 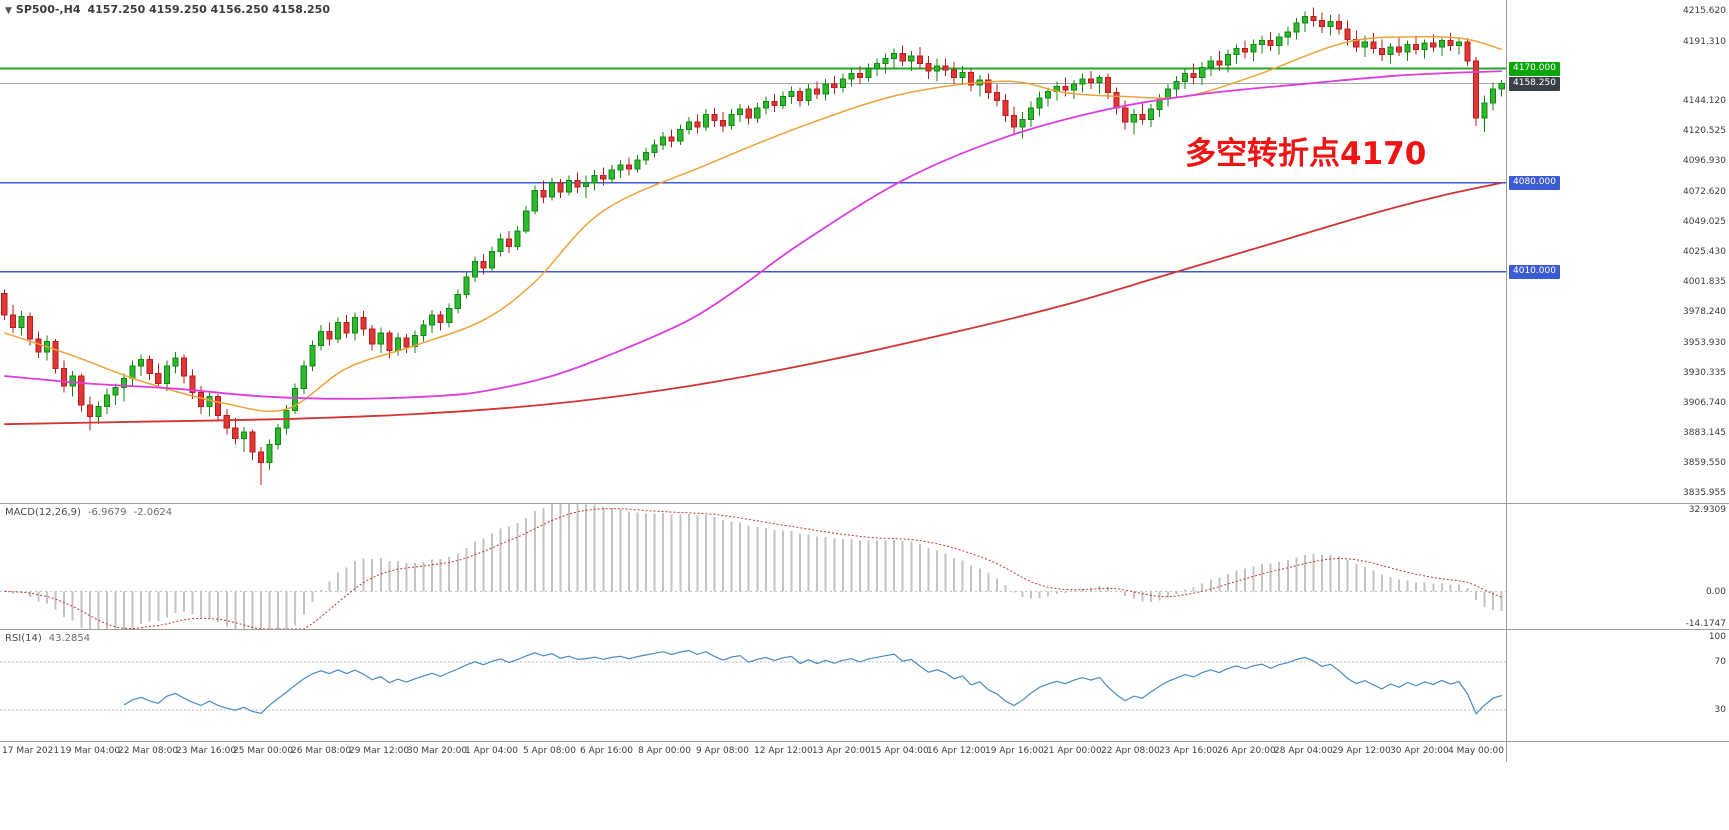 What do you see at coordinates (263, 751) in the screenshot?
I see `date-label: 25 Mar 00:00` at bounding box center [263, 751].